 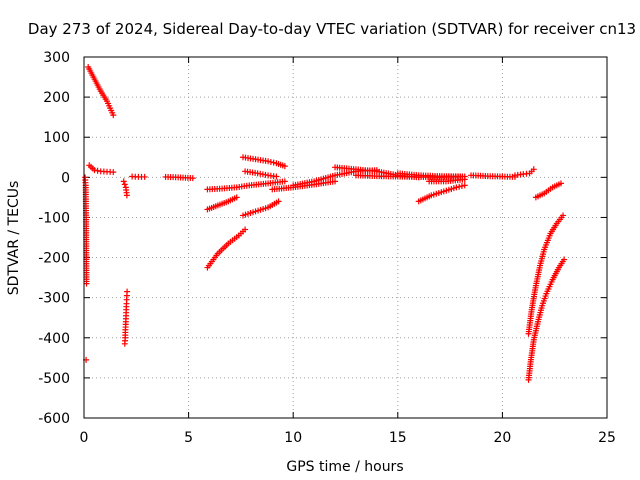 What do you see at coordinates (54, 419) in the screenshot?
I see `y-tick-label: -600` at bounding box center [54, 419].